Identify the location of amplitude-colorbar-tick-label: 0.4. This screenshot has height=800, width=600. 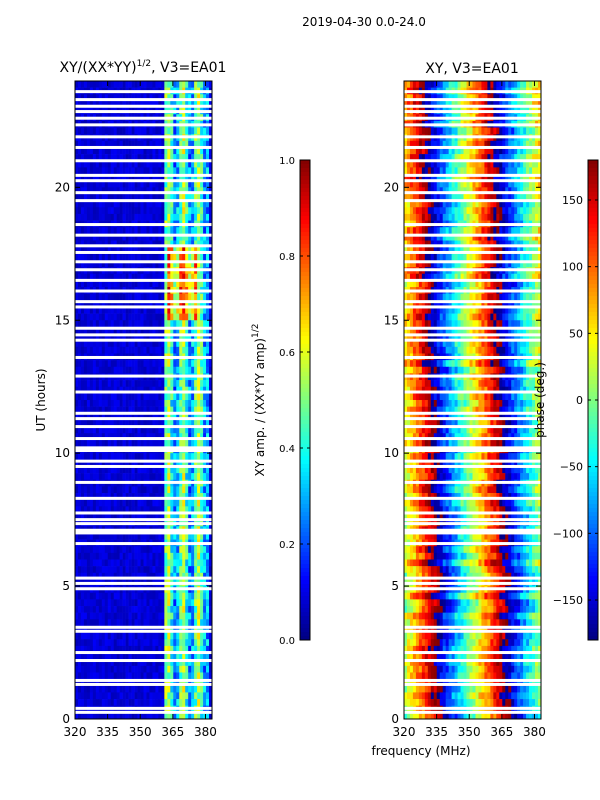
(287, 449).